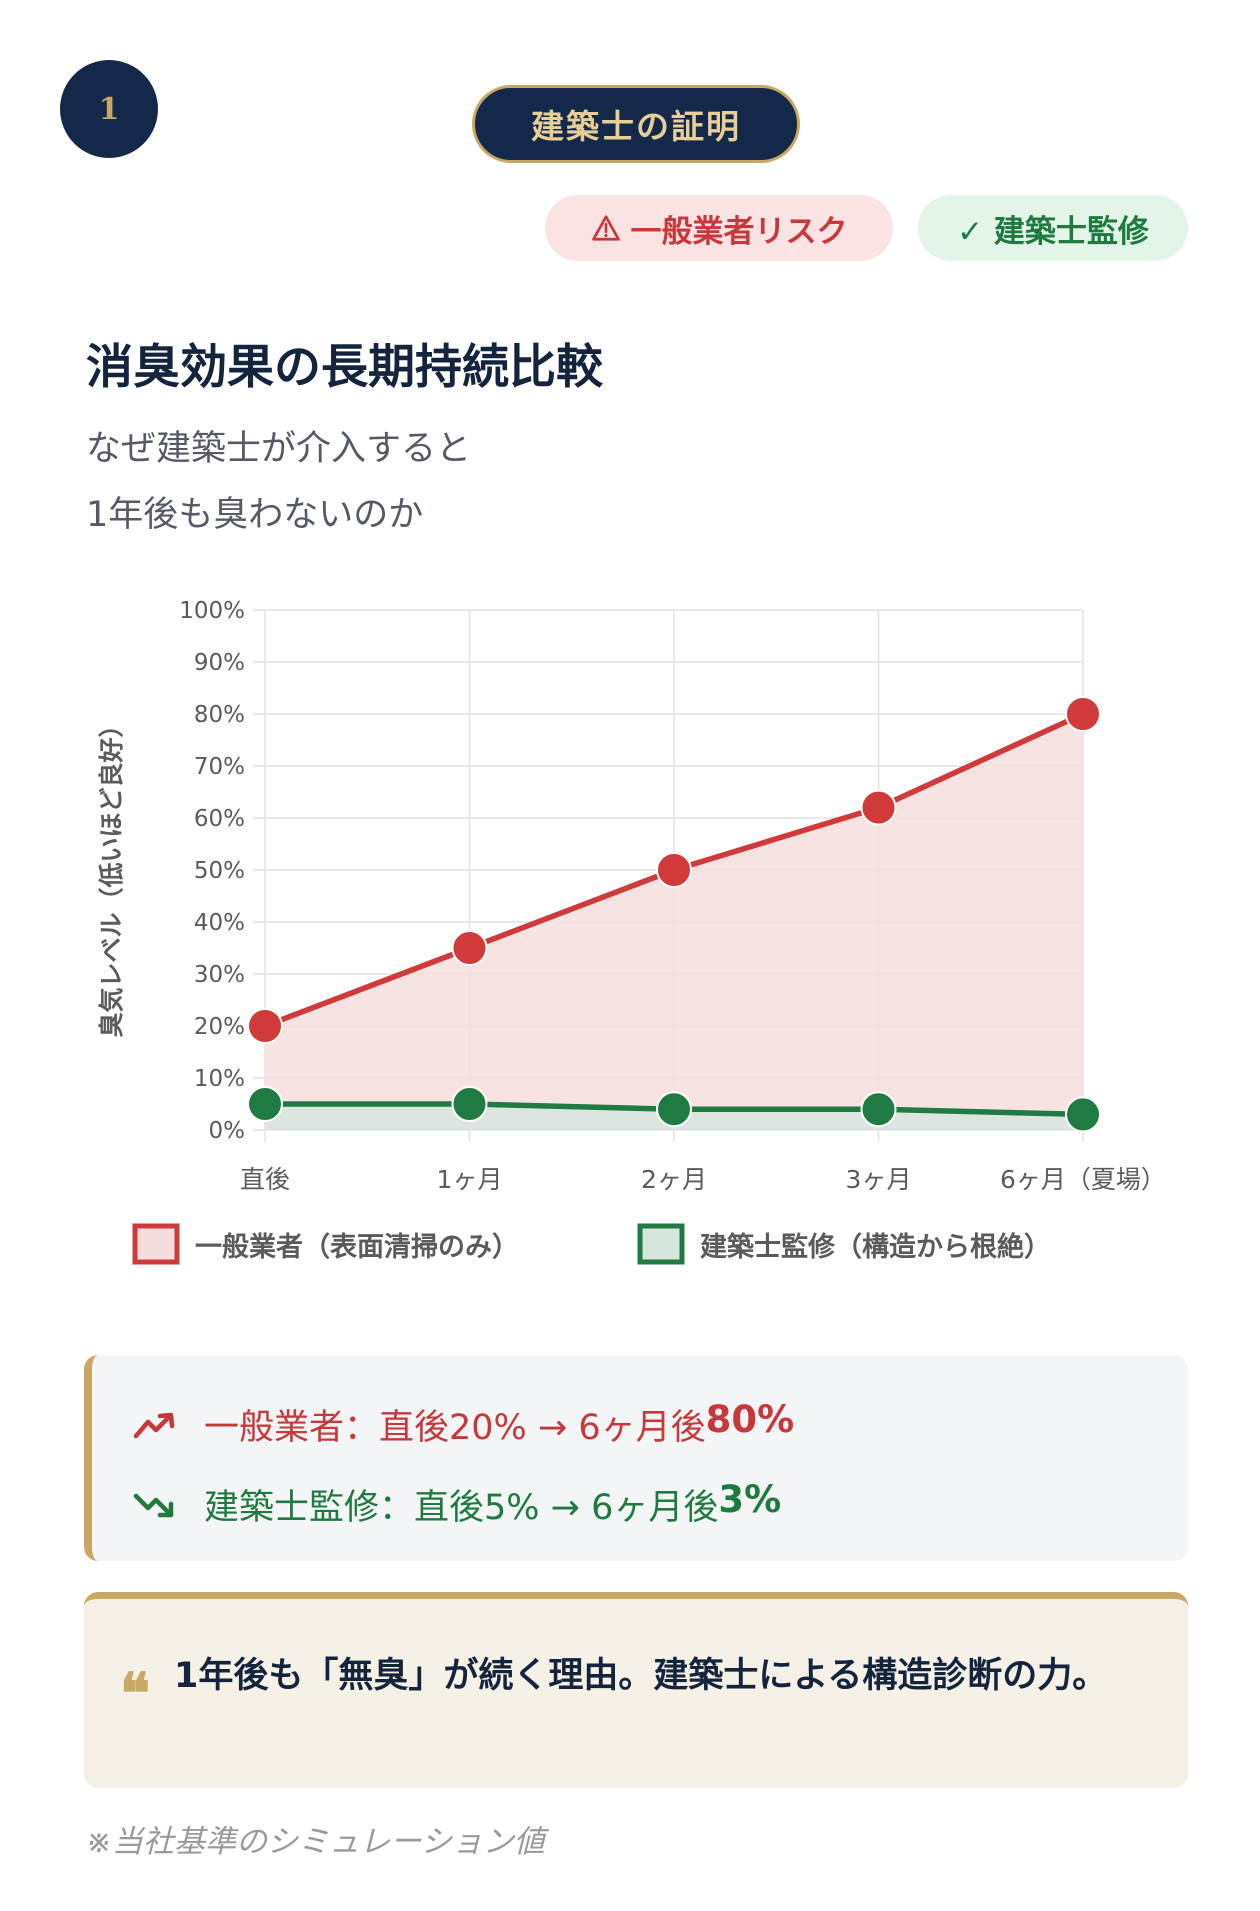 This screenshot has height=1911, width=1260. I want to click on y-tick-label: 10%, so click(219, 1079).